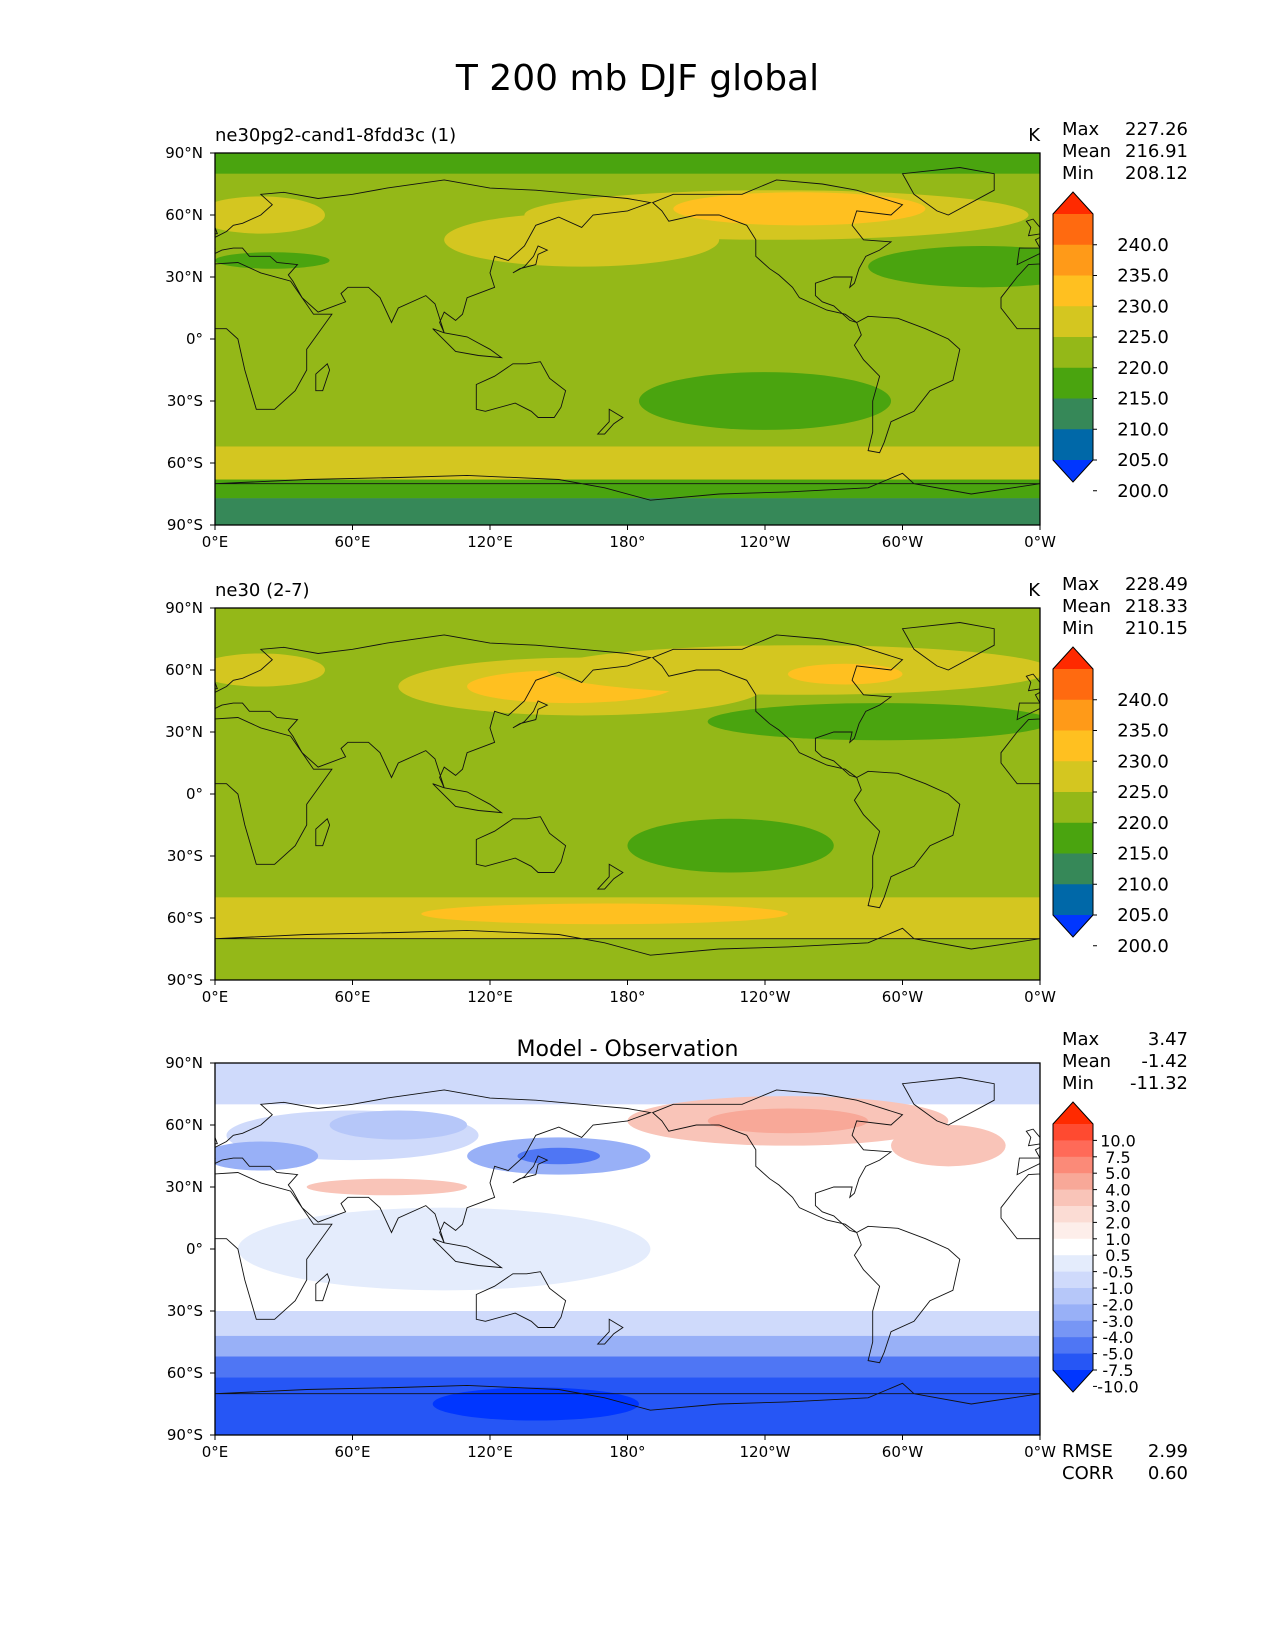  I want to click on coastline-japan, so click(530, 259).